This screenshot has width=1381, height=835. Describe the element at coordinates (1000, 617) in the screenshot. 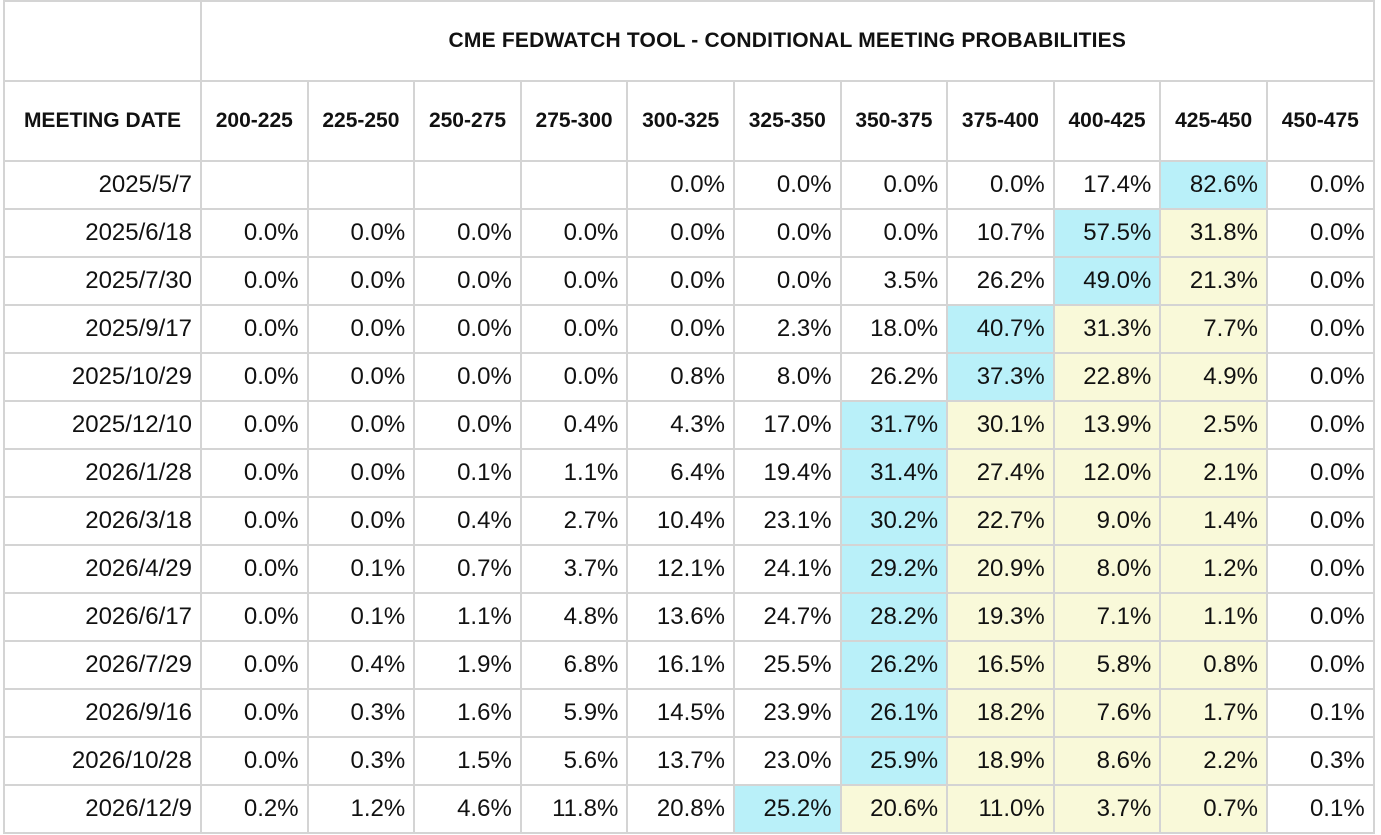

I see `probability-cell: 19.3%` at that location.